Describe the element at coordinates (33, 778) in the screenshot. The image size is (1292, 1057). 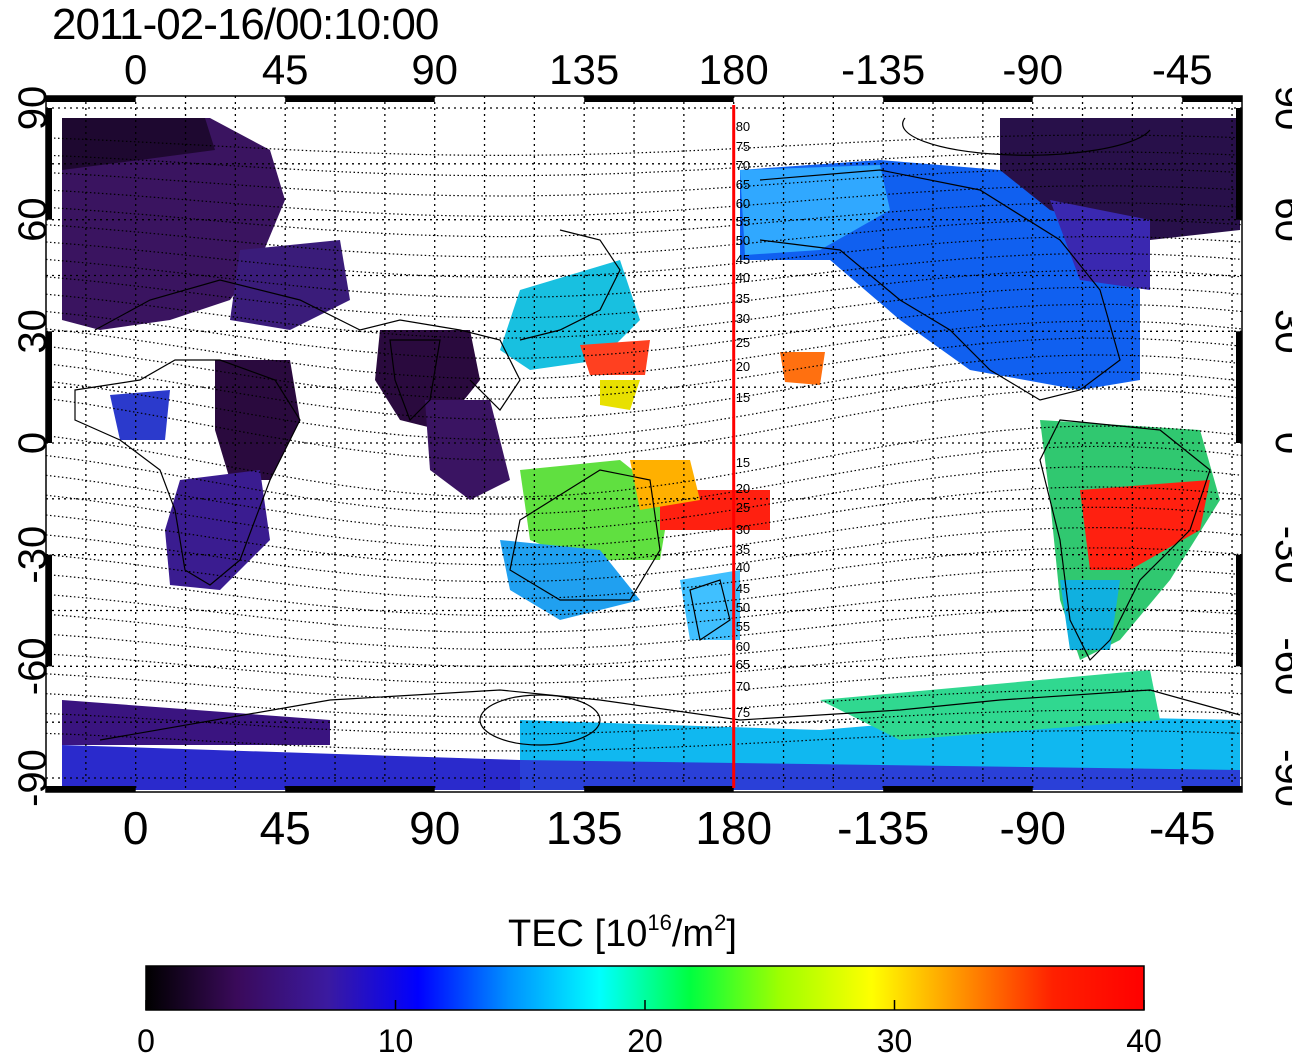
I see `lat-tick-left: -90` at that location.